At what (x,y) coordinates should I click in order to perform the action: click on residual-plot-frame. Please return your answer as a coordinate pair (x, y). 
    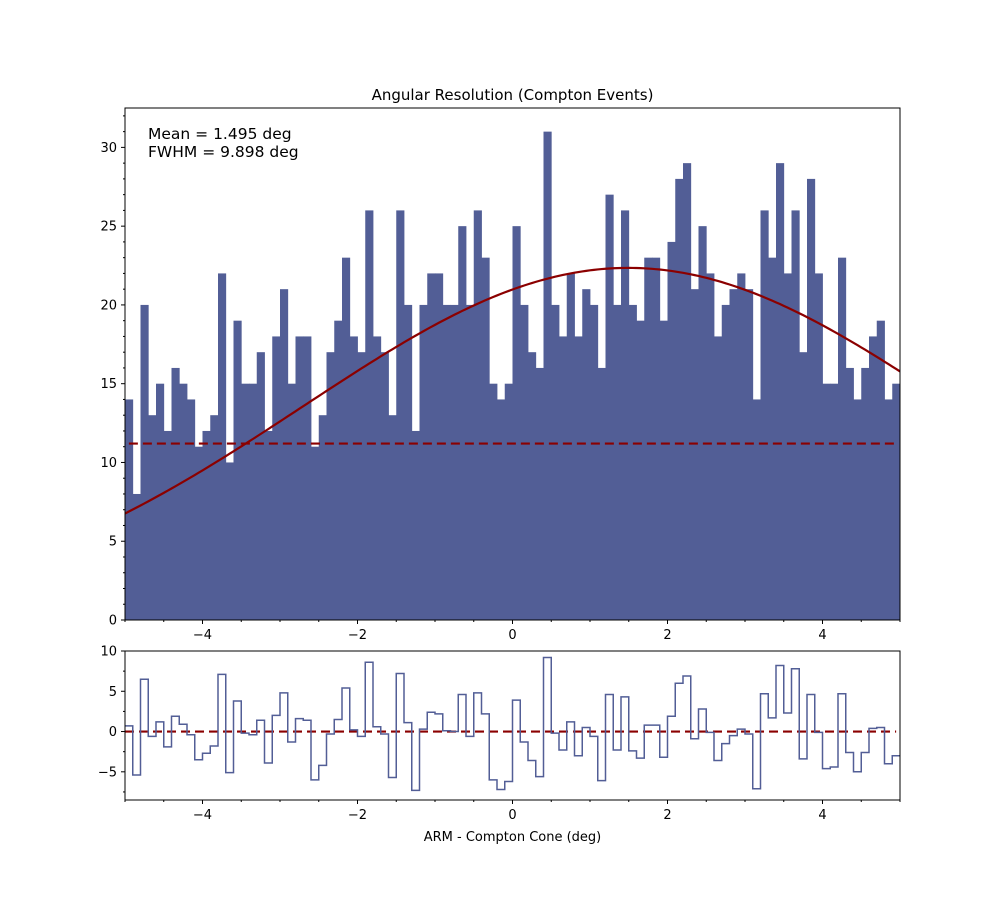
    Looking at the image, I should click on (512, 725).